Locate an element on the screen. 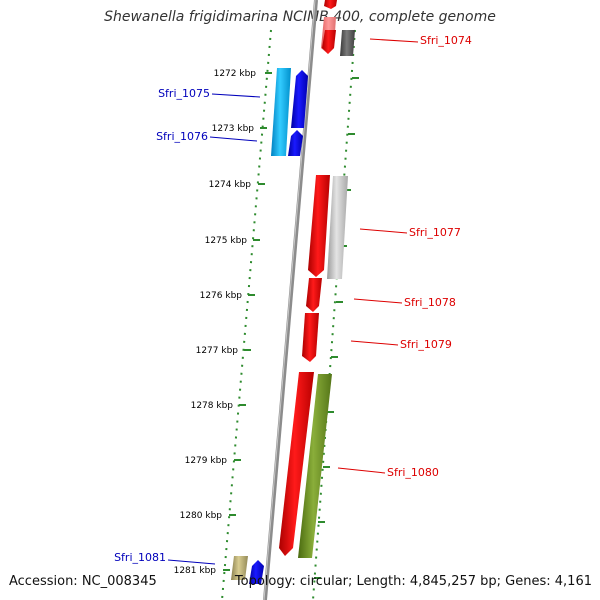 The height and width of the screenshot is (600, 600). accession-text: Accession: NC_008345 is located at coordinates (83, 581).